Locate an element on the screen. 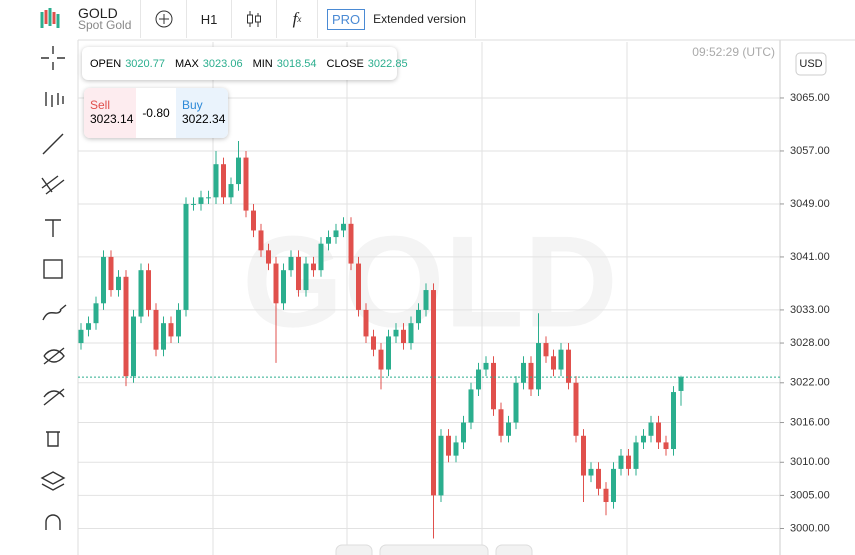 Image resolution: width=855 pixels, height=555 pixels. pro-button: PRO Extended version is located at coordinates (397, 19).